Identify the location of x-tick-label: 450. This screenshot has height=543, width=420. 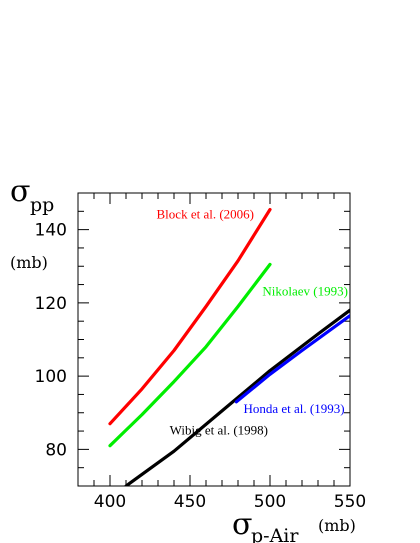
(190, 502).